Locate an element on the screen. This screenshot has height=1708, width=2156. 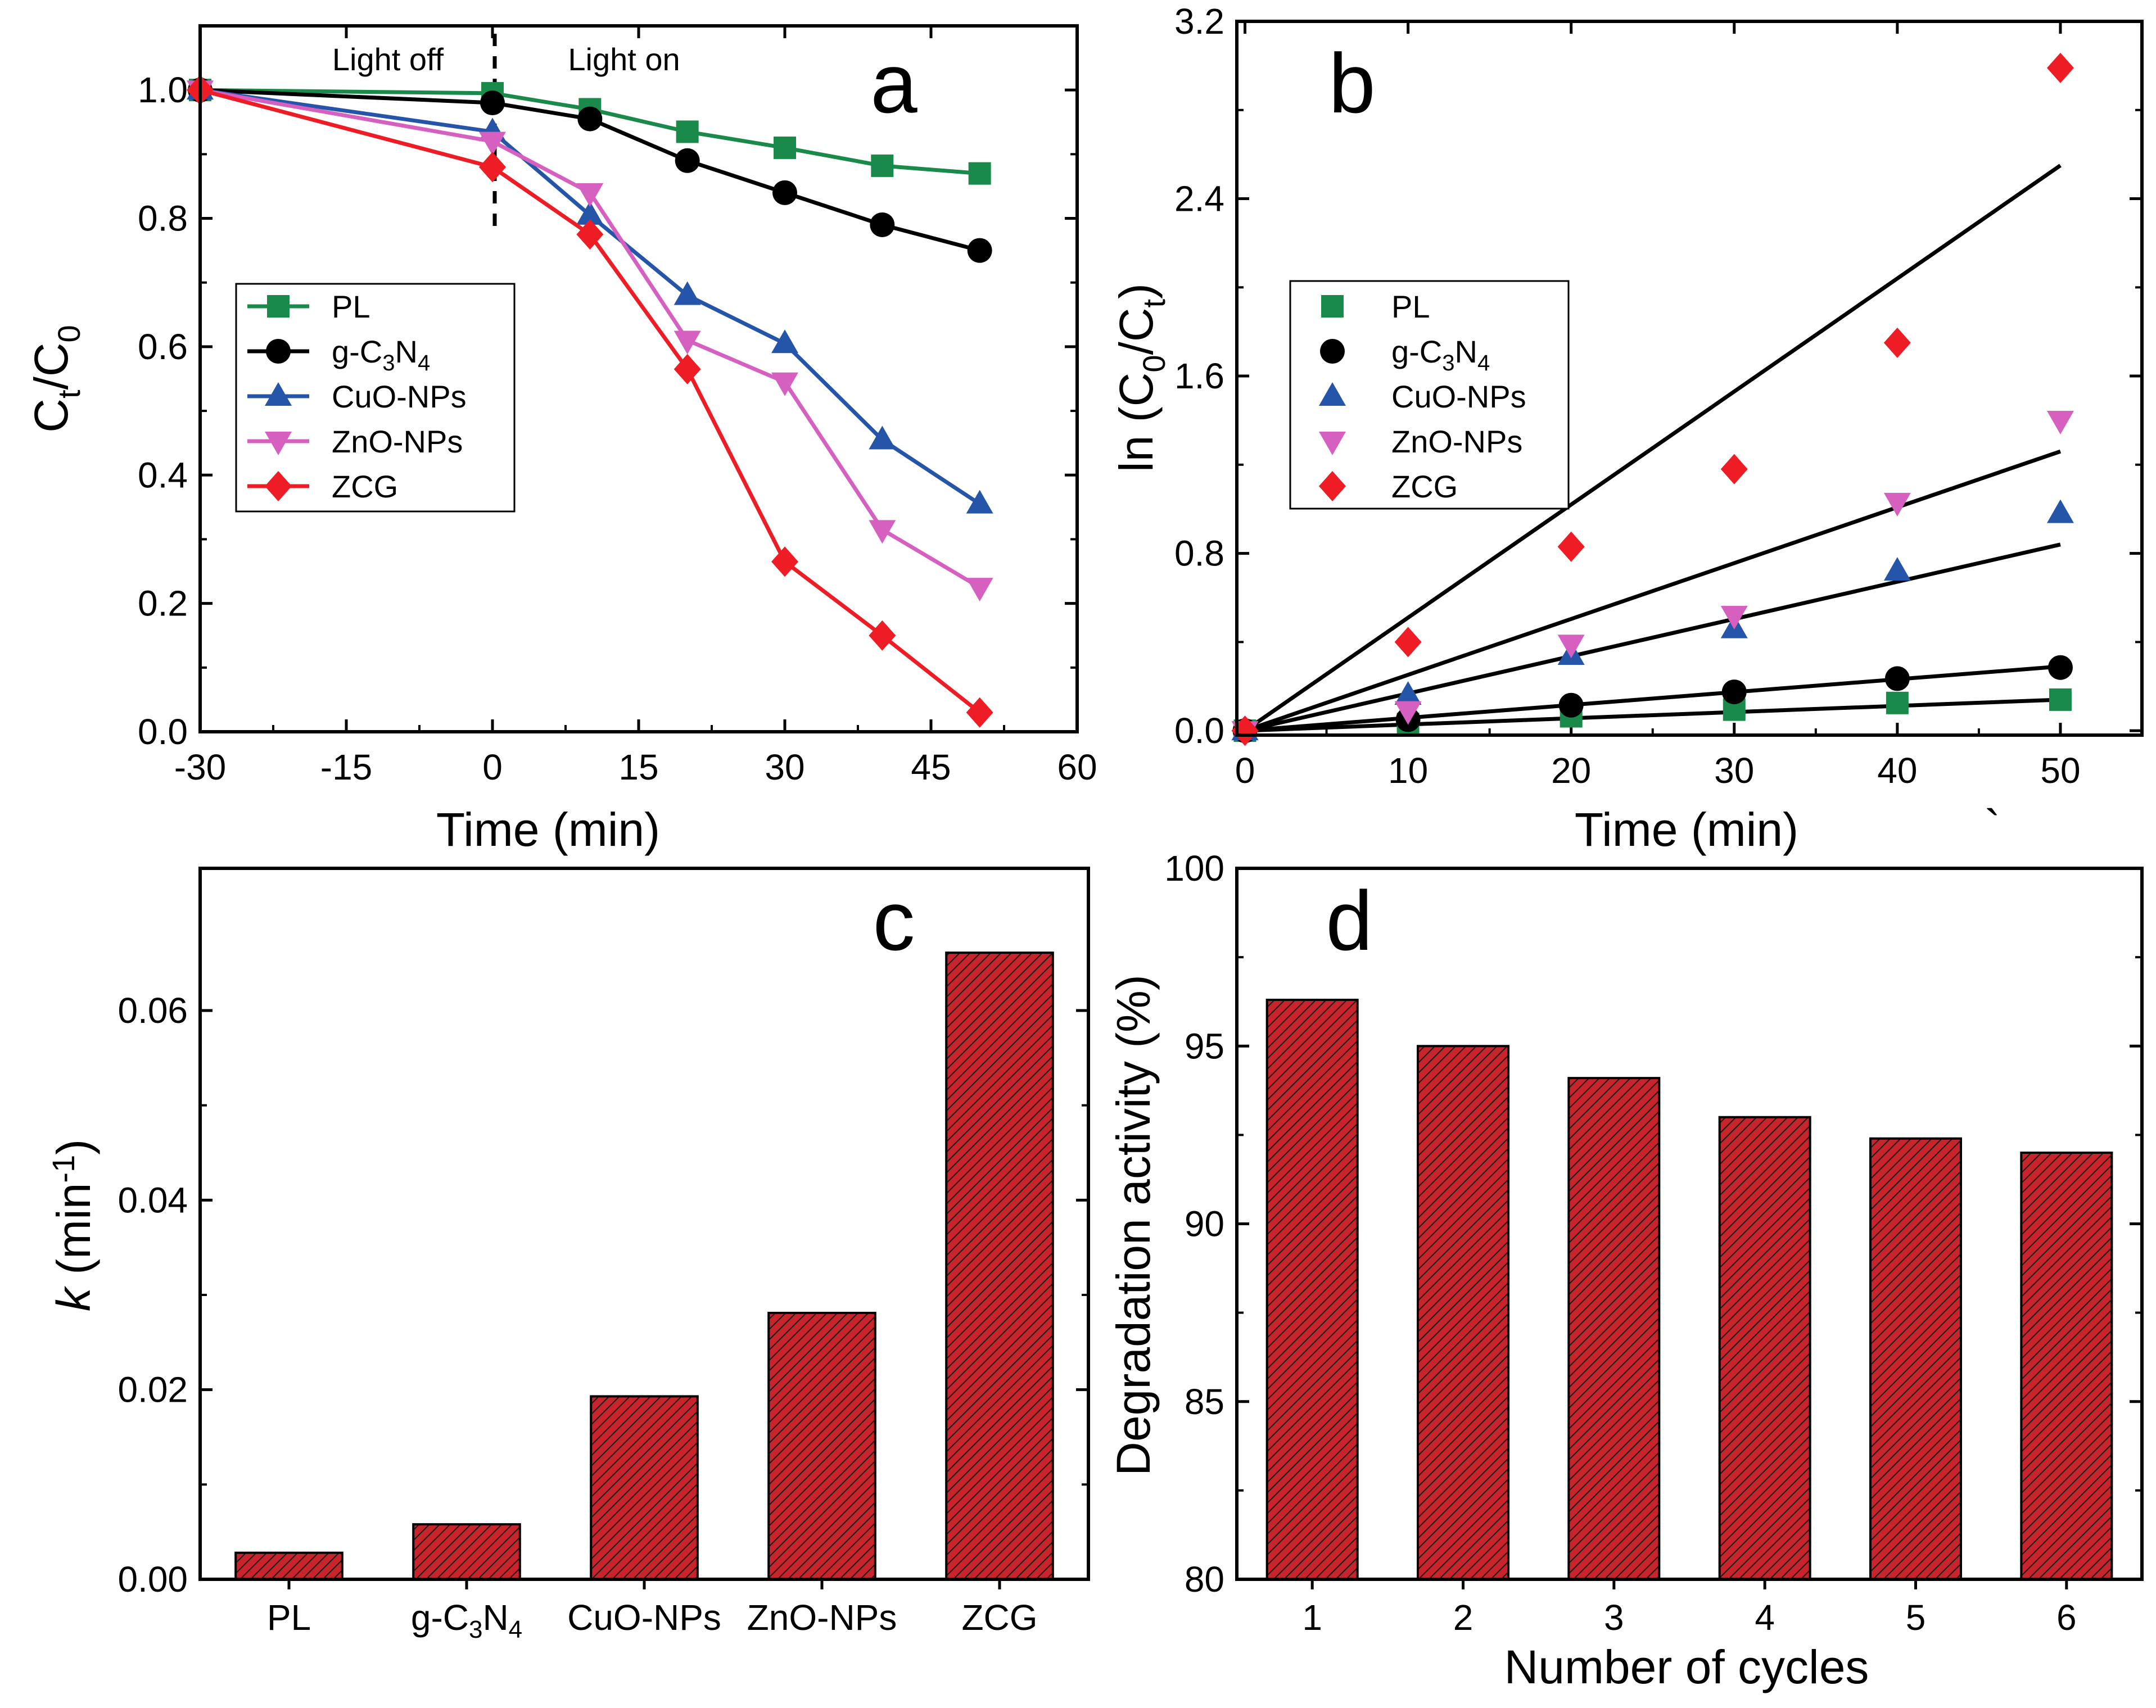
panel-b-fit-PL is located at coordinates (1653, 715).